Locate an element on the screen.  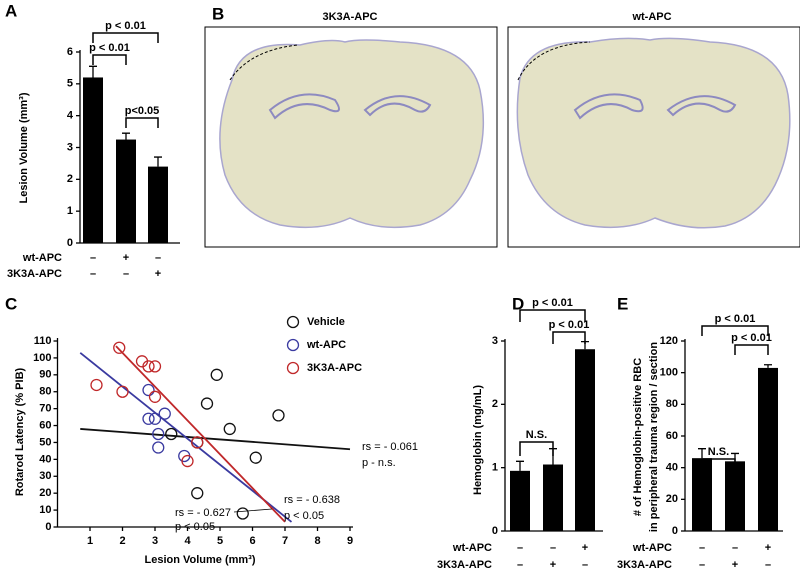
legend-label: 3K3A-APC is located at coordinates (334, 368).